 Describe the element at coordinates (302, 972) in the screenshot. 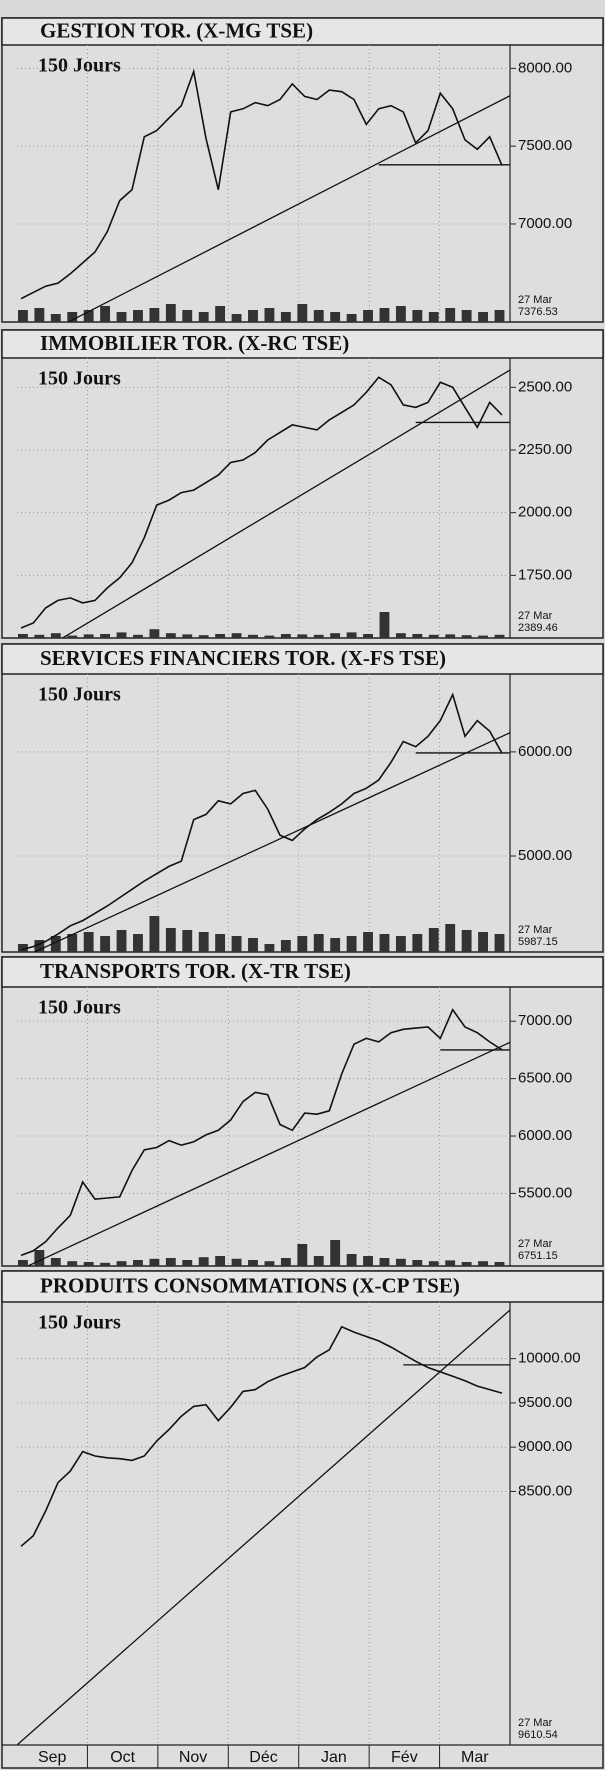

I see `panel-header` at that location.